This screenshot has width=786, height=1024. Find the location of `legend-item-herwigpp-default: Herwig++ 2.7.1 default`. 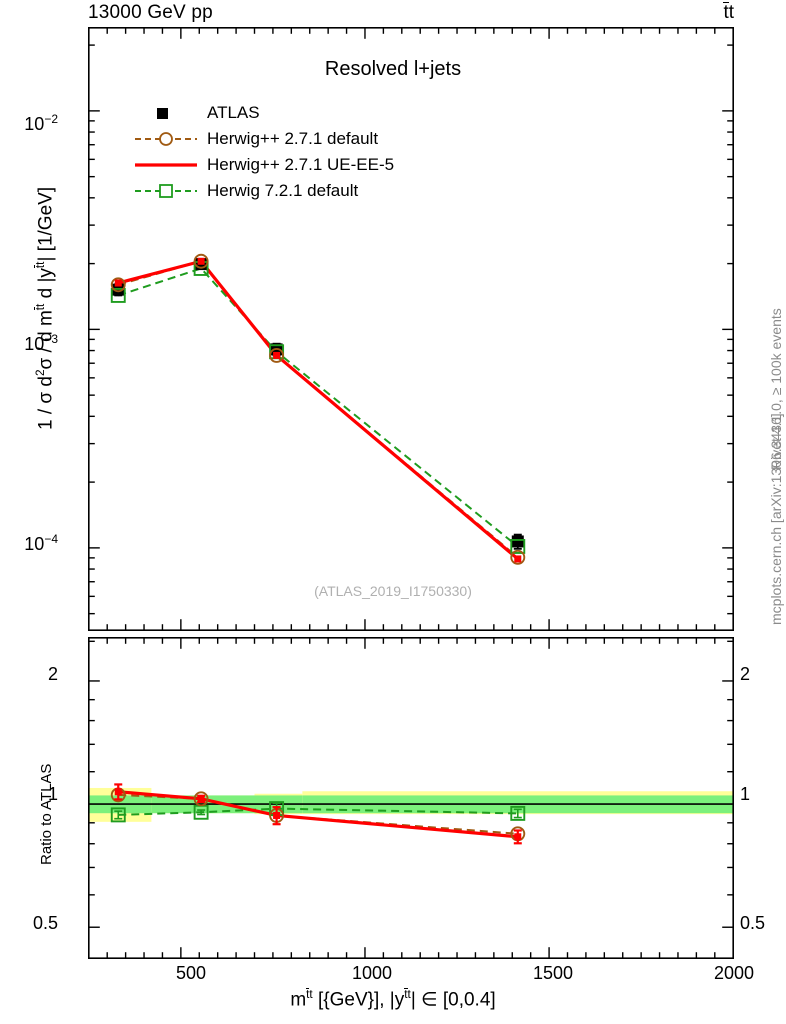

legend-item-herwigpp-default: Herwig++ 2.7.1 default is located at coordinates (264, 139).